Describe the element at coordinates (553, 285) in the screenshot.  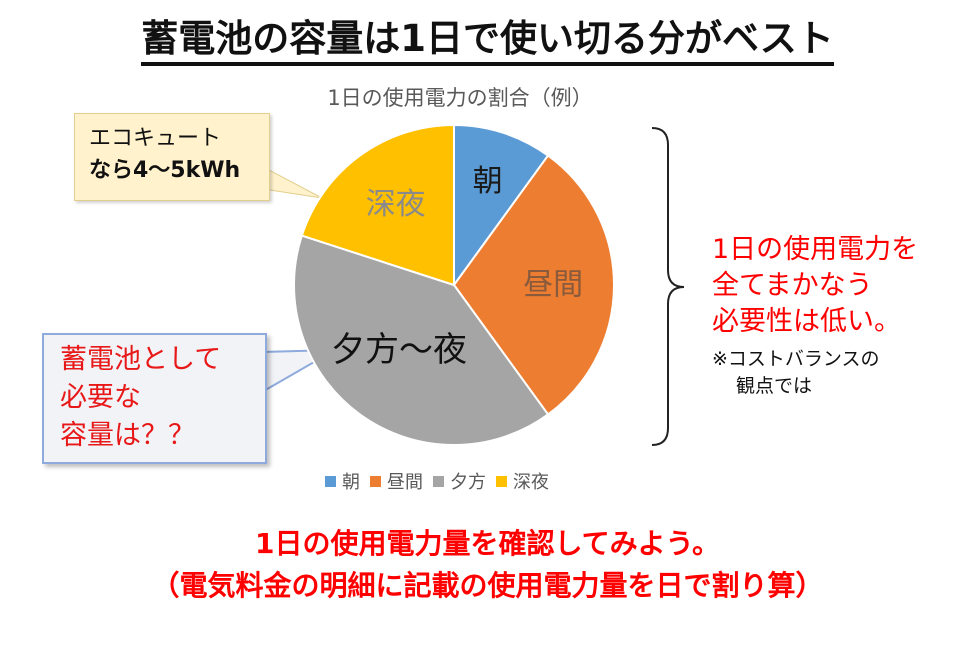
I see `pie-slice-label-昼間: 昼間` at that location.